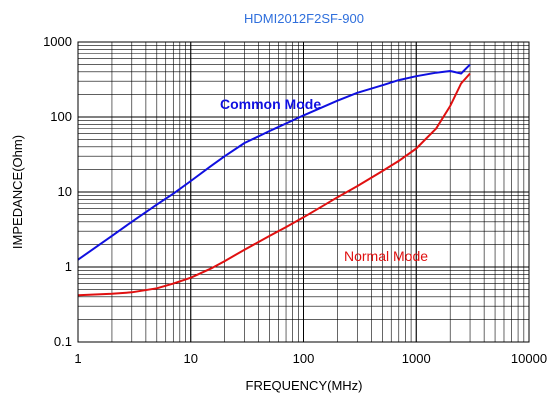 The image size is (551, 397). Describe the element at coordinates (529, 358) in the screenshot. I see `x-tick-label: 10000` at that location.